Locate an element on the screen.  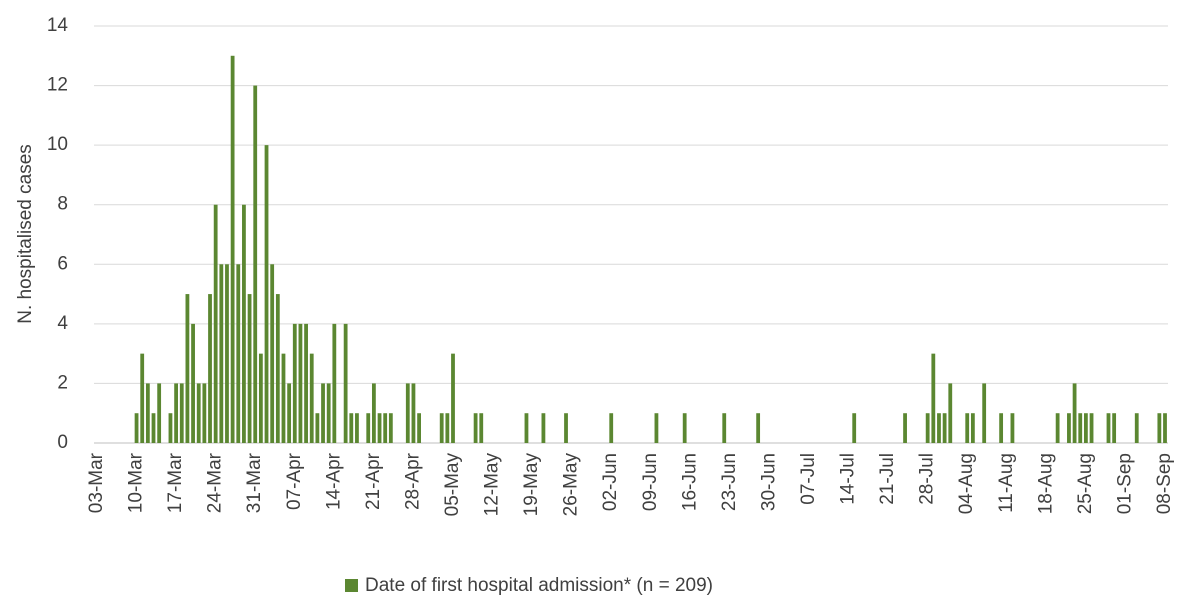
x-tick-label: 21-Apr is located at coordinates (373, 481).